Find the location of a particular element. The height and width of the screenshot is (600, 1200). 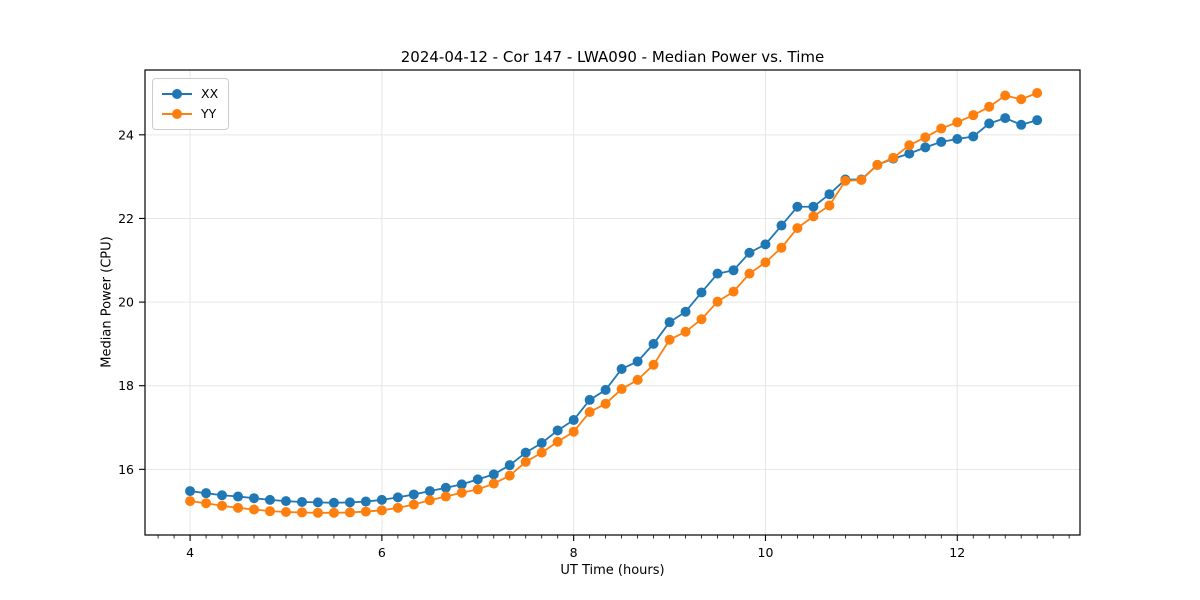

legend: XX YY is located at coordinates (191, 104).